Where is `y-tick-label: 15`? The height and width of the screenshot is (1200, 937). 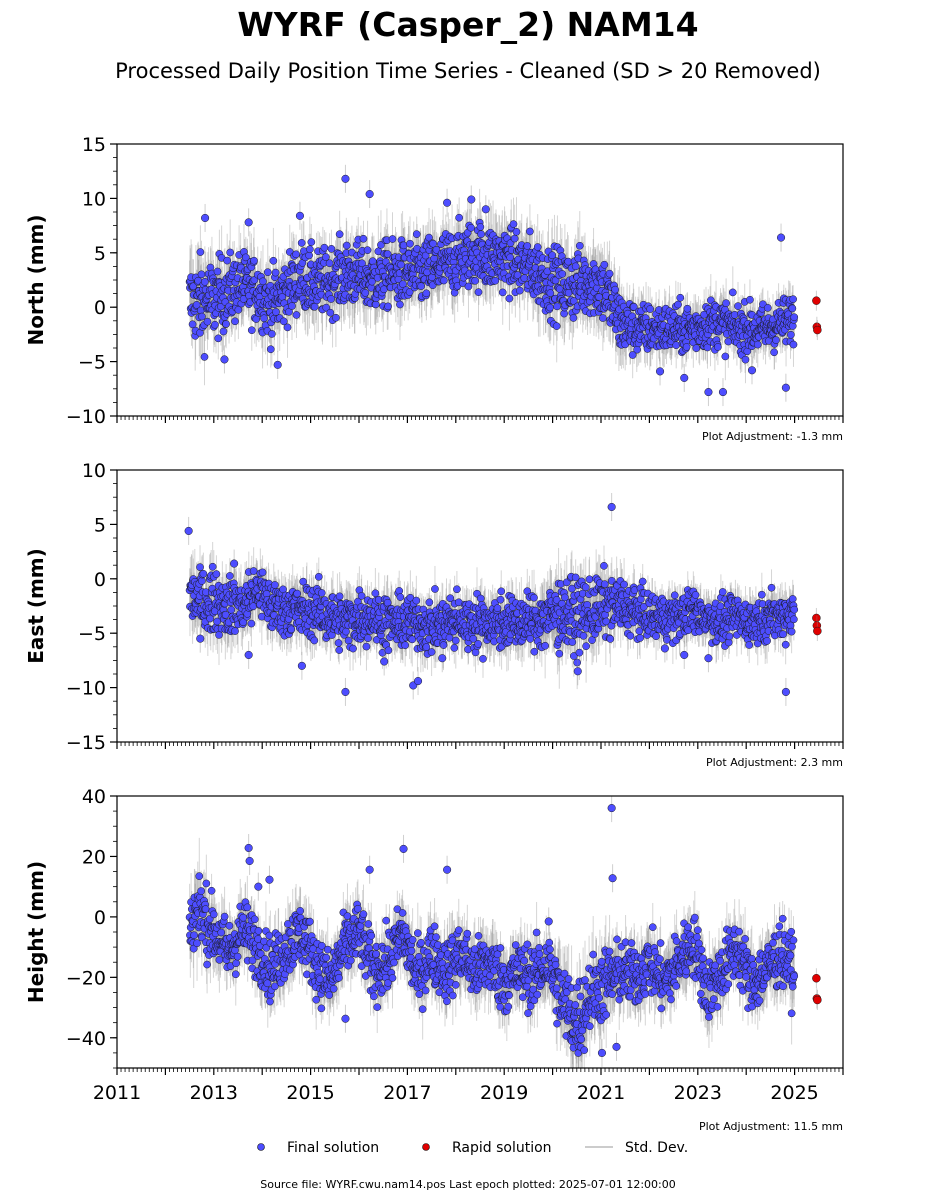
y-tick-label: 15 is located at coordinates (94, 145).